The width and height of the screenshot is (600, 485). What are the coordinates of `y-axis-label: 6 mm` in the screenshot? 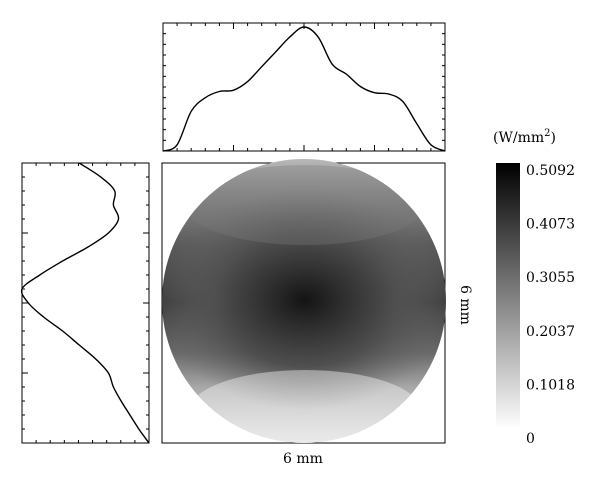 It's located at (465, 305).